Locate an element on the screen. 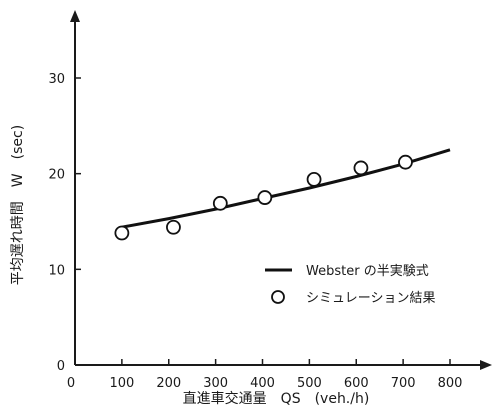 This screenshot has width=501, height=411. legend-marker-swatch is located at coordinates (278, 297).